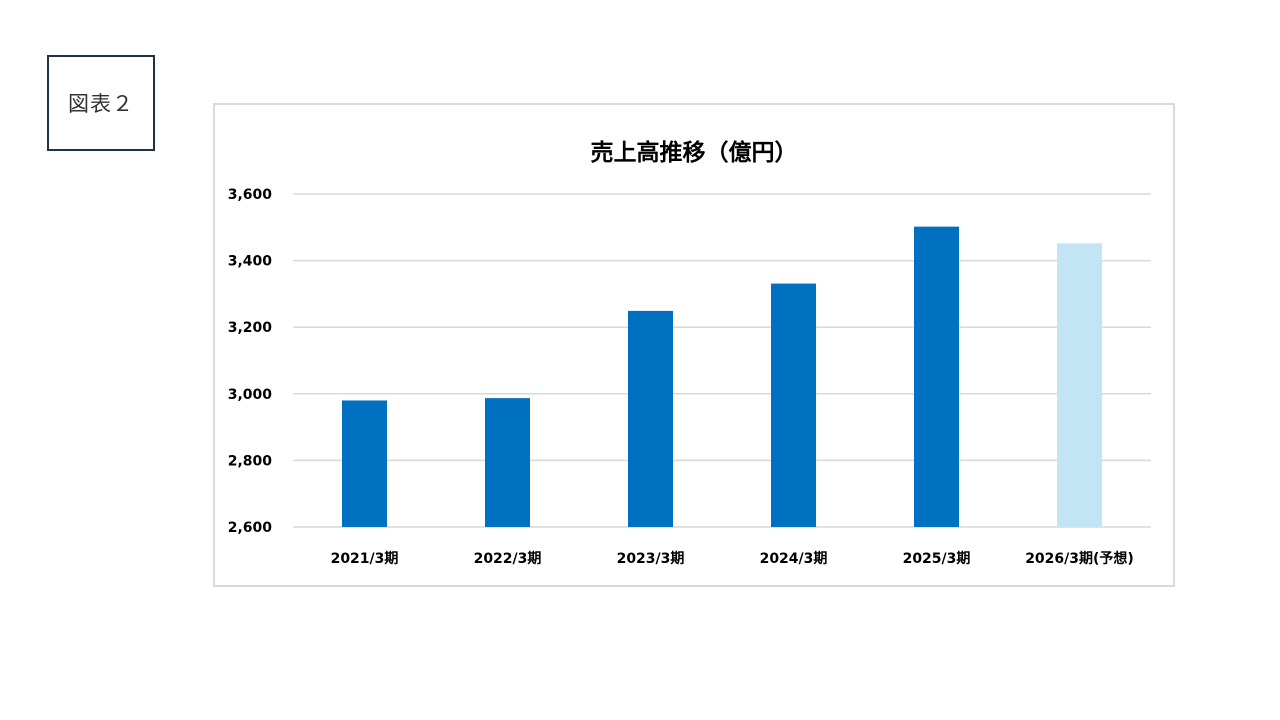 The height and width of the screenshot is (720, 1280). I want to click on y-tick-label: 2,800, so click(250, 461).